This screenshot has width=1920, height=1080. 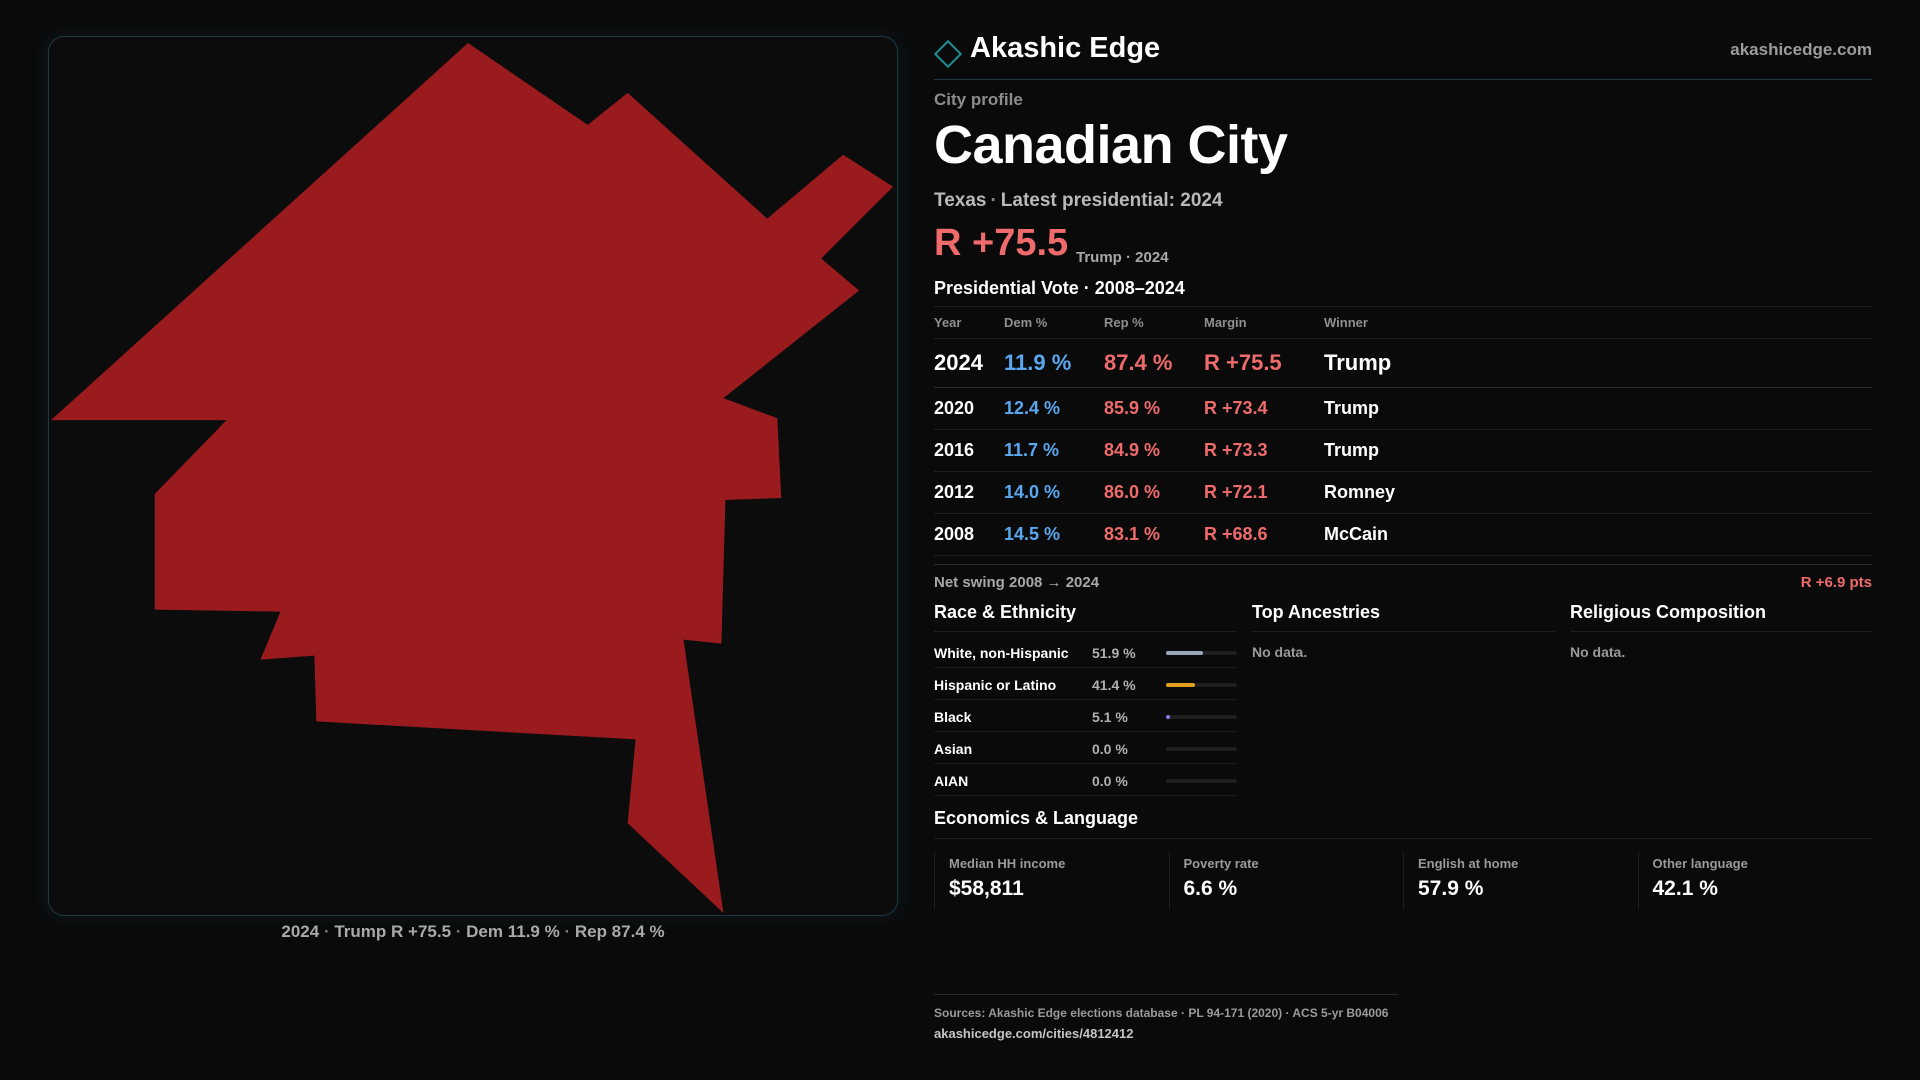 I want to click on caption-winner: Trump, so click(x=360, y=931).